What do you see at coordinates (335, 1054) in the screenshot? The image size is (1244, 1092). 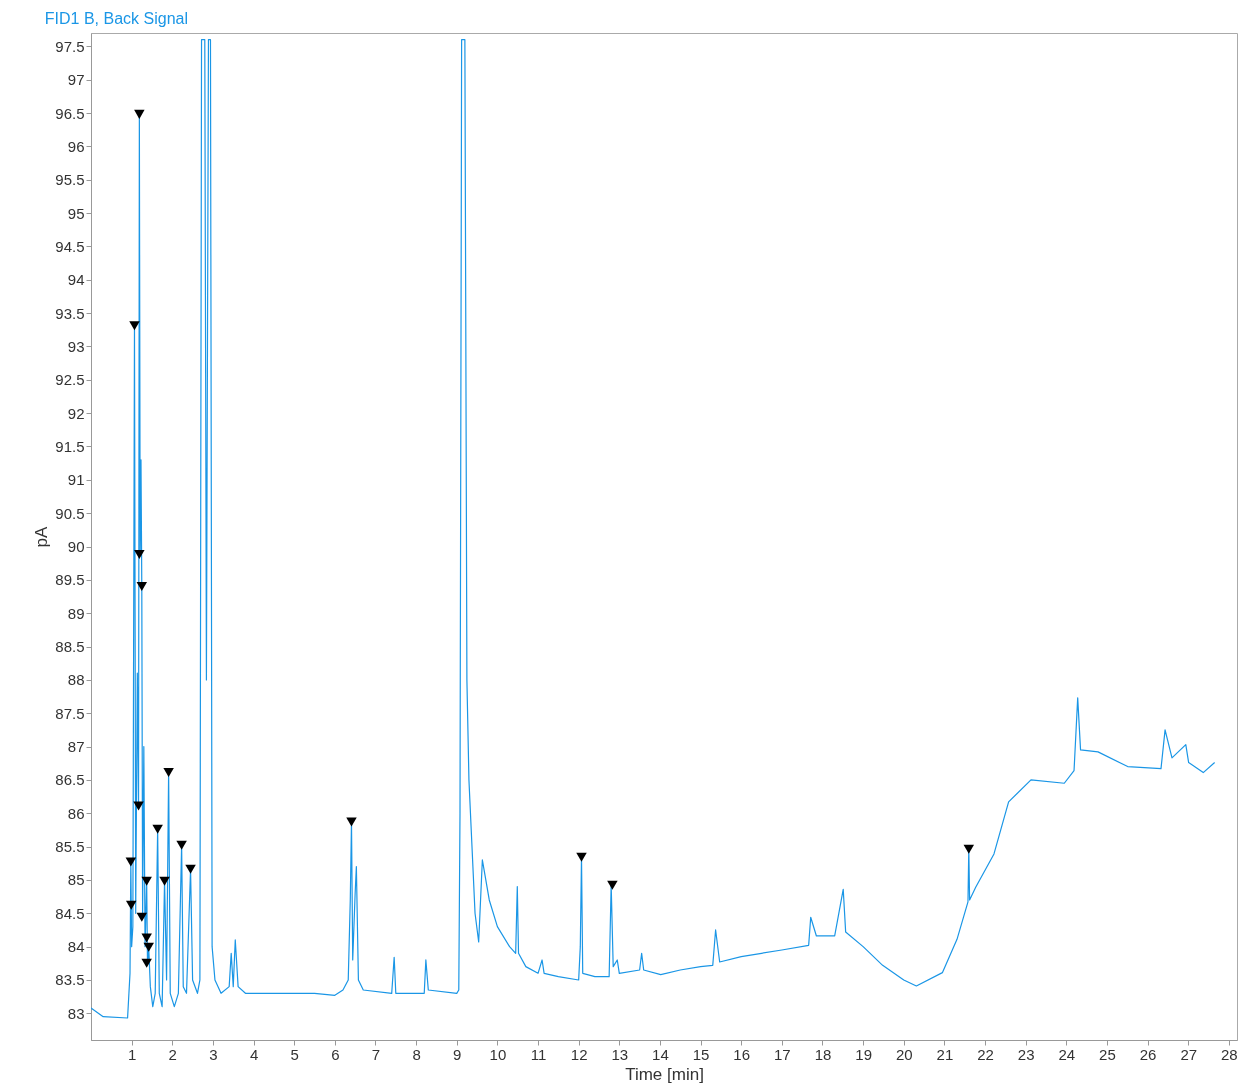 I see `x-tick-label: 6` at bounding box center [335, 1054].